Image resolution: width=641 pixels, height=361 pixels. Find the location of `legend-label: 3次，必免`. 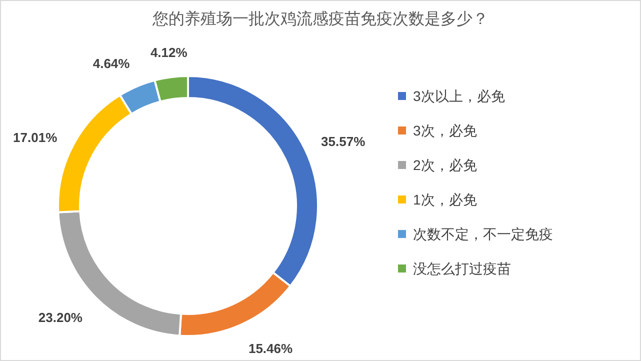

legend-label: 3次，必免 is located at coordinates (445, 130).